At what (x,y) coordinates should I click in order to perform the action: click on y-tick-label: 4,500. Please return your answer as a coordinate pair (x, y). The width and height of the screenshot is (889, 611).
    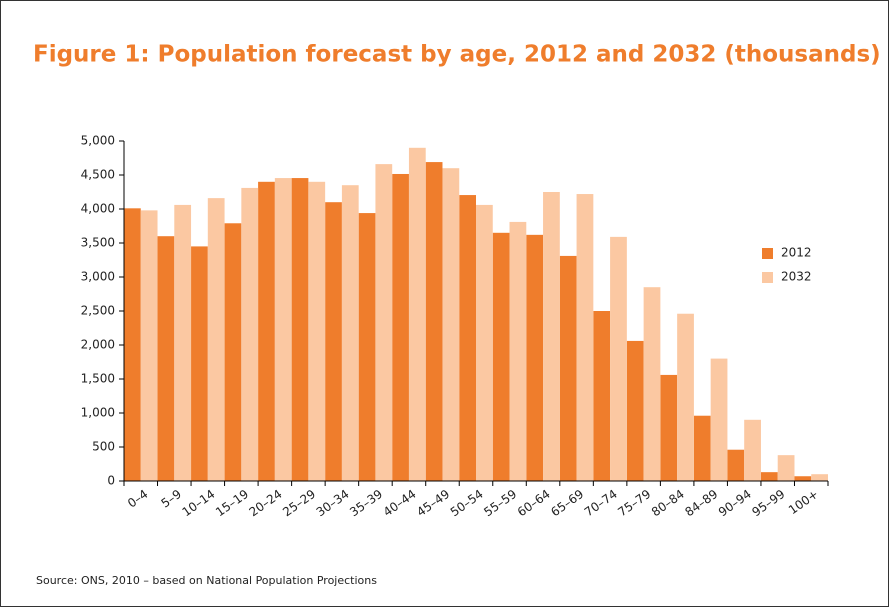
    Looking at the image, I should click on (98, 175).